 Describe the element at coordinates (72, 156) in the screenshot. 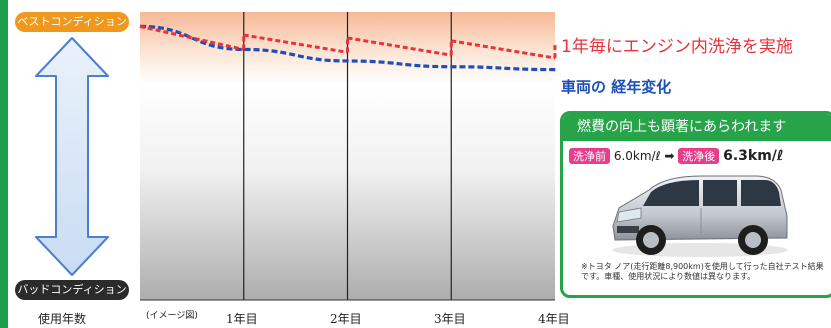

I see `condition-range-arrow-icon` at that location.